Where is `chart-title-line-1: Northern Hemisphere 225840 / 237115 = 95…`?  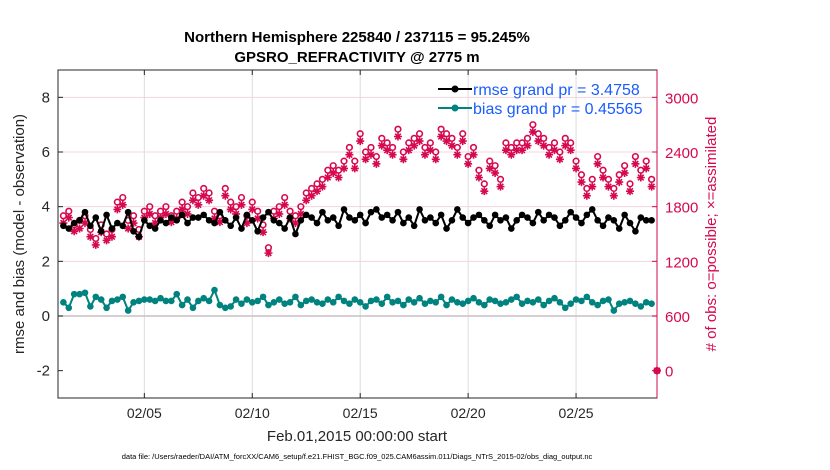 chart-title-line-1: Northern Hemisphere 225840 / 237115 = 95… is located at coordinates (357, 37).